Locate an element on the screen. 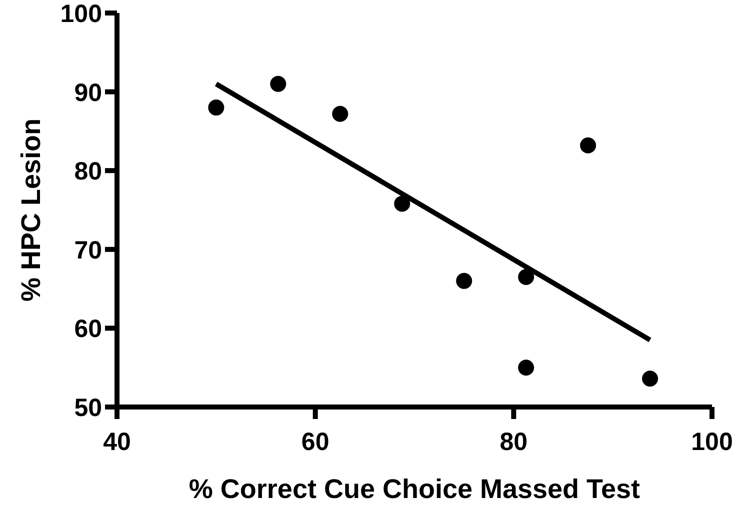 This screenshot has width=743, height=512. y-axis-title: % HPC Lesion is located at coordinates (31, 210).